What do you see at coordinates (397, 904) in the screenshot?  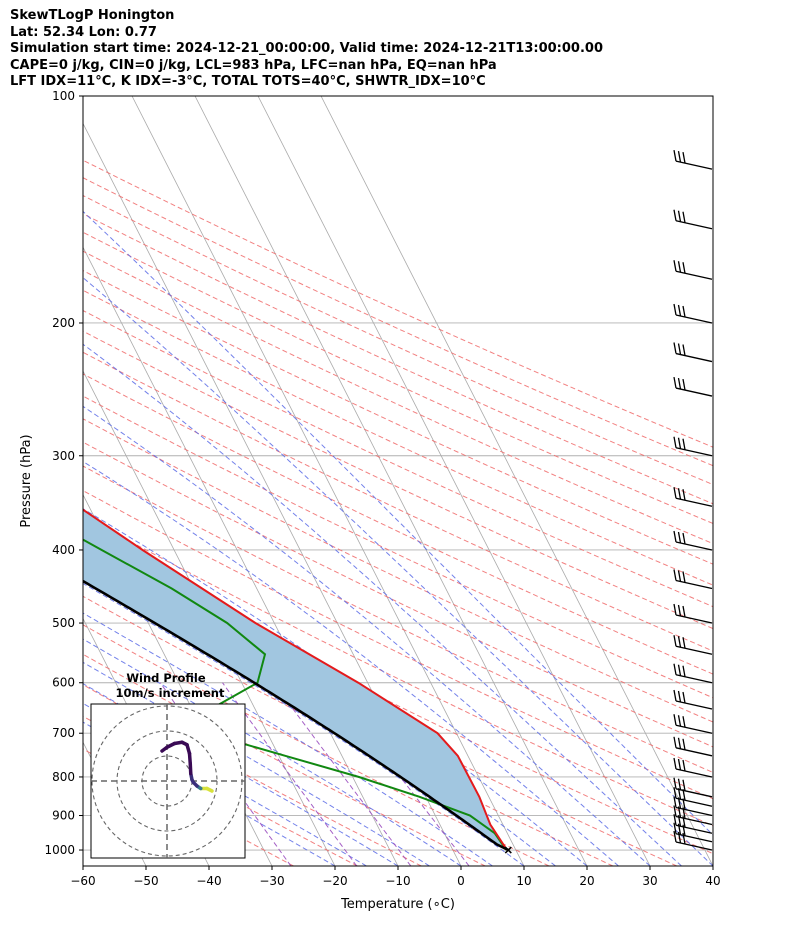 I see `x-axis-label: Temperature (∘C)` at bounding box center [397, 904].